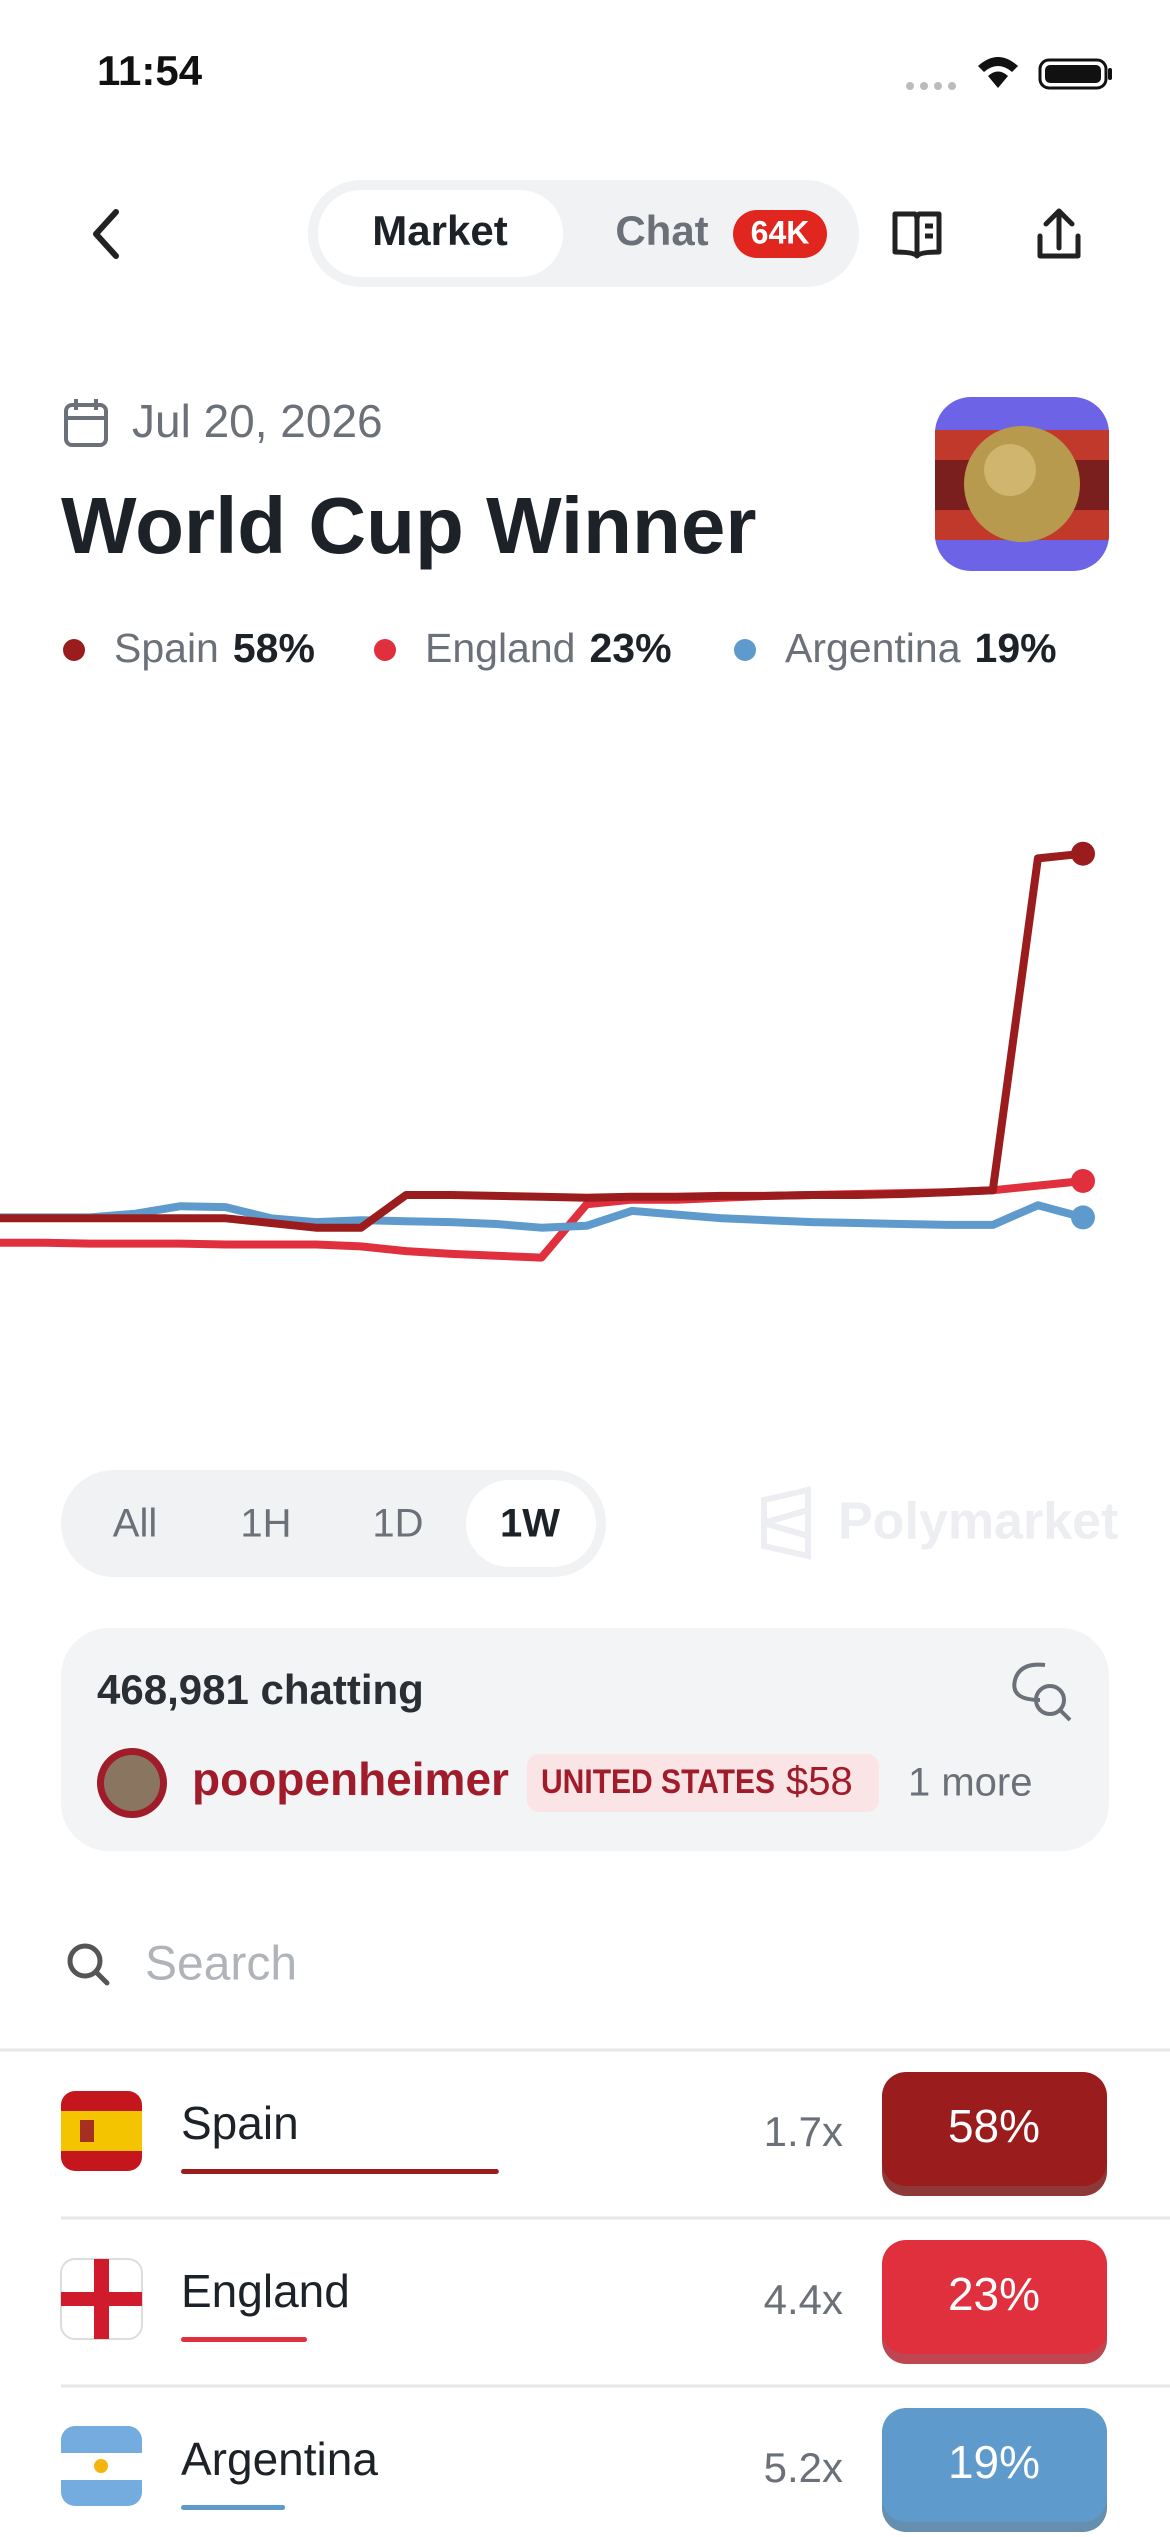  What do you see at coordinates (1016, 648) in the screenshot?
I see `legend-value: 19%` at bounding box center [1016, 648].